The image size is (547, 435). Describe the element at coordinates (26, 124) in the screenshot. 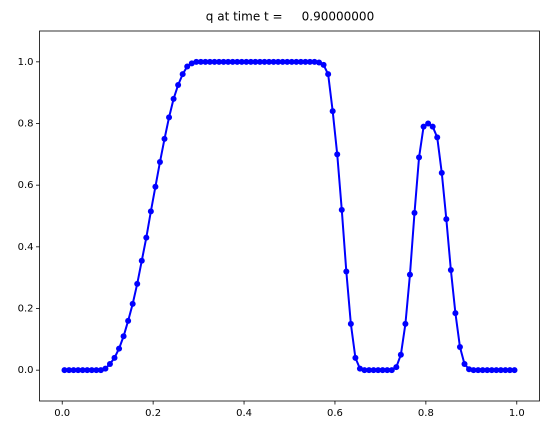

I see `y-tick-label: 0.8` at that location.